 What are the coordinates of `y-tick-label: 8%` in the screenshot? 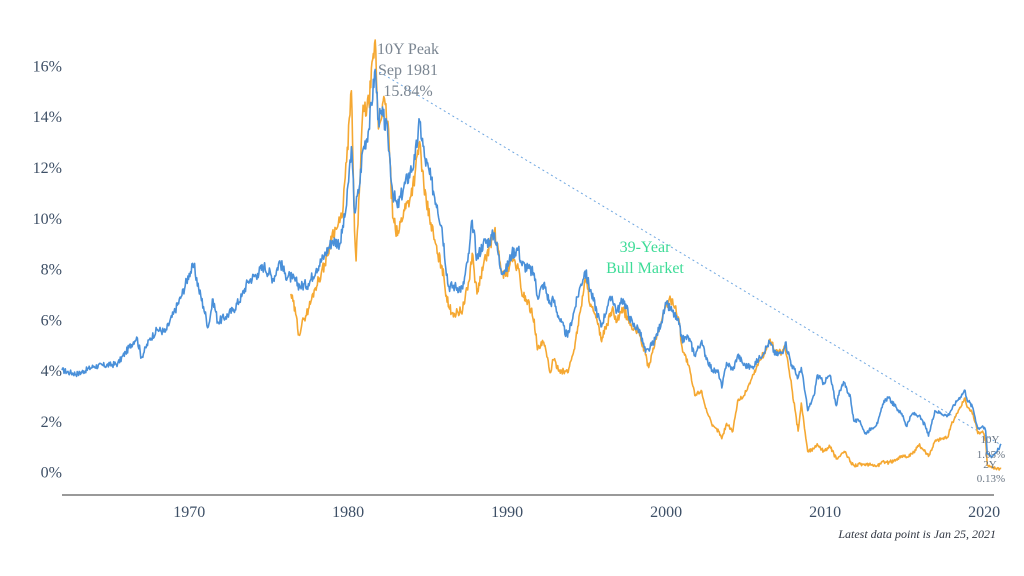 It's located at (51, 270).